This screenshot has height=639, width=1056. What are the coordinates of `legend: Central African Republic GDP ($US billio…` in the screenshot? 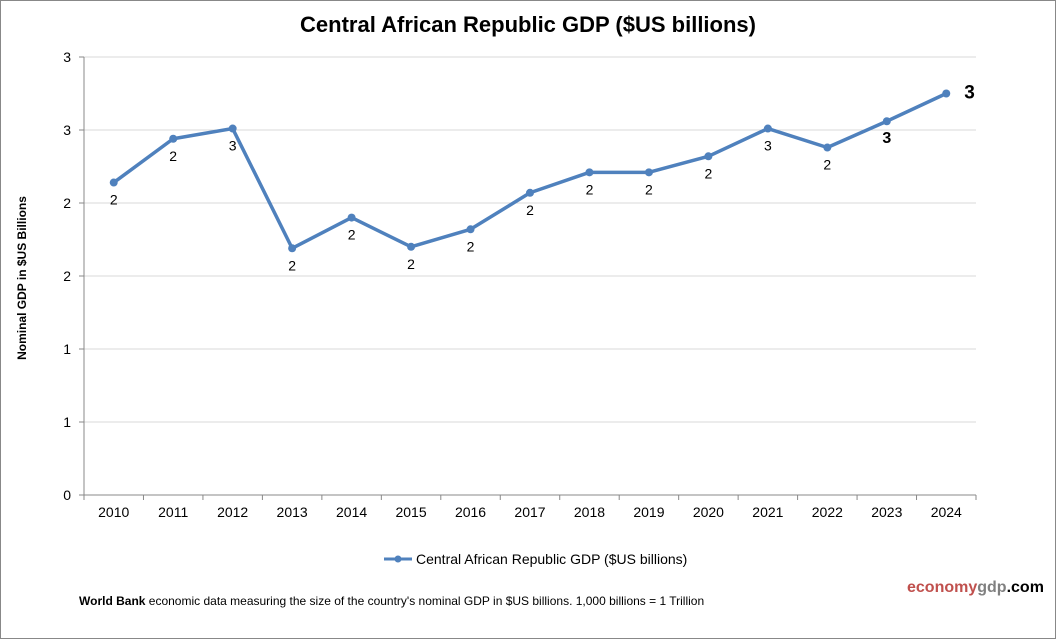 It's located at (535, 559).